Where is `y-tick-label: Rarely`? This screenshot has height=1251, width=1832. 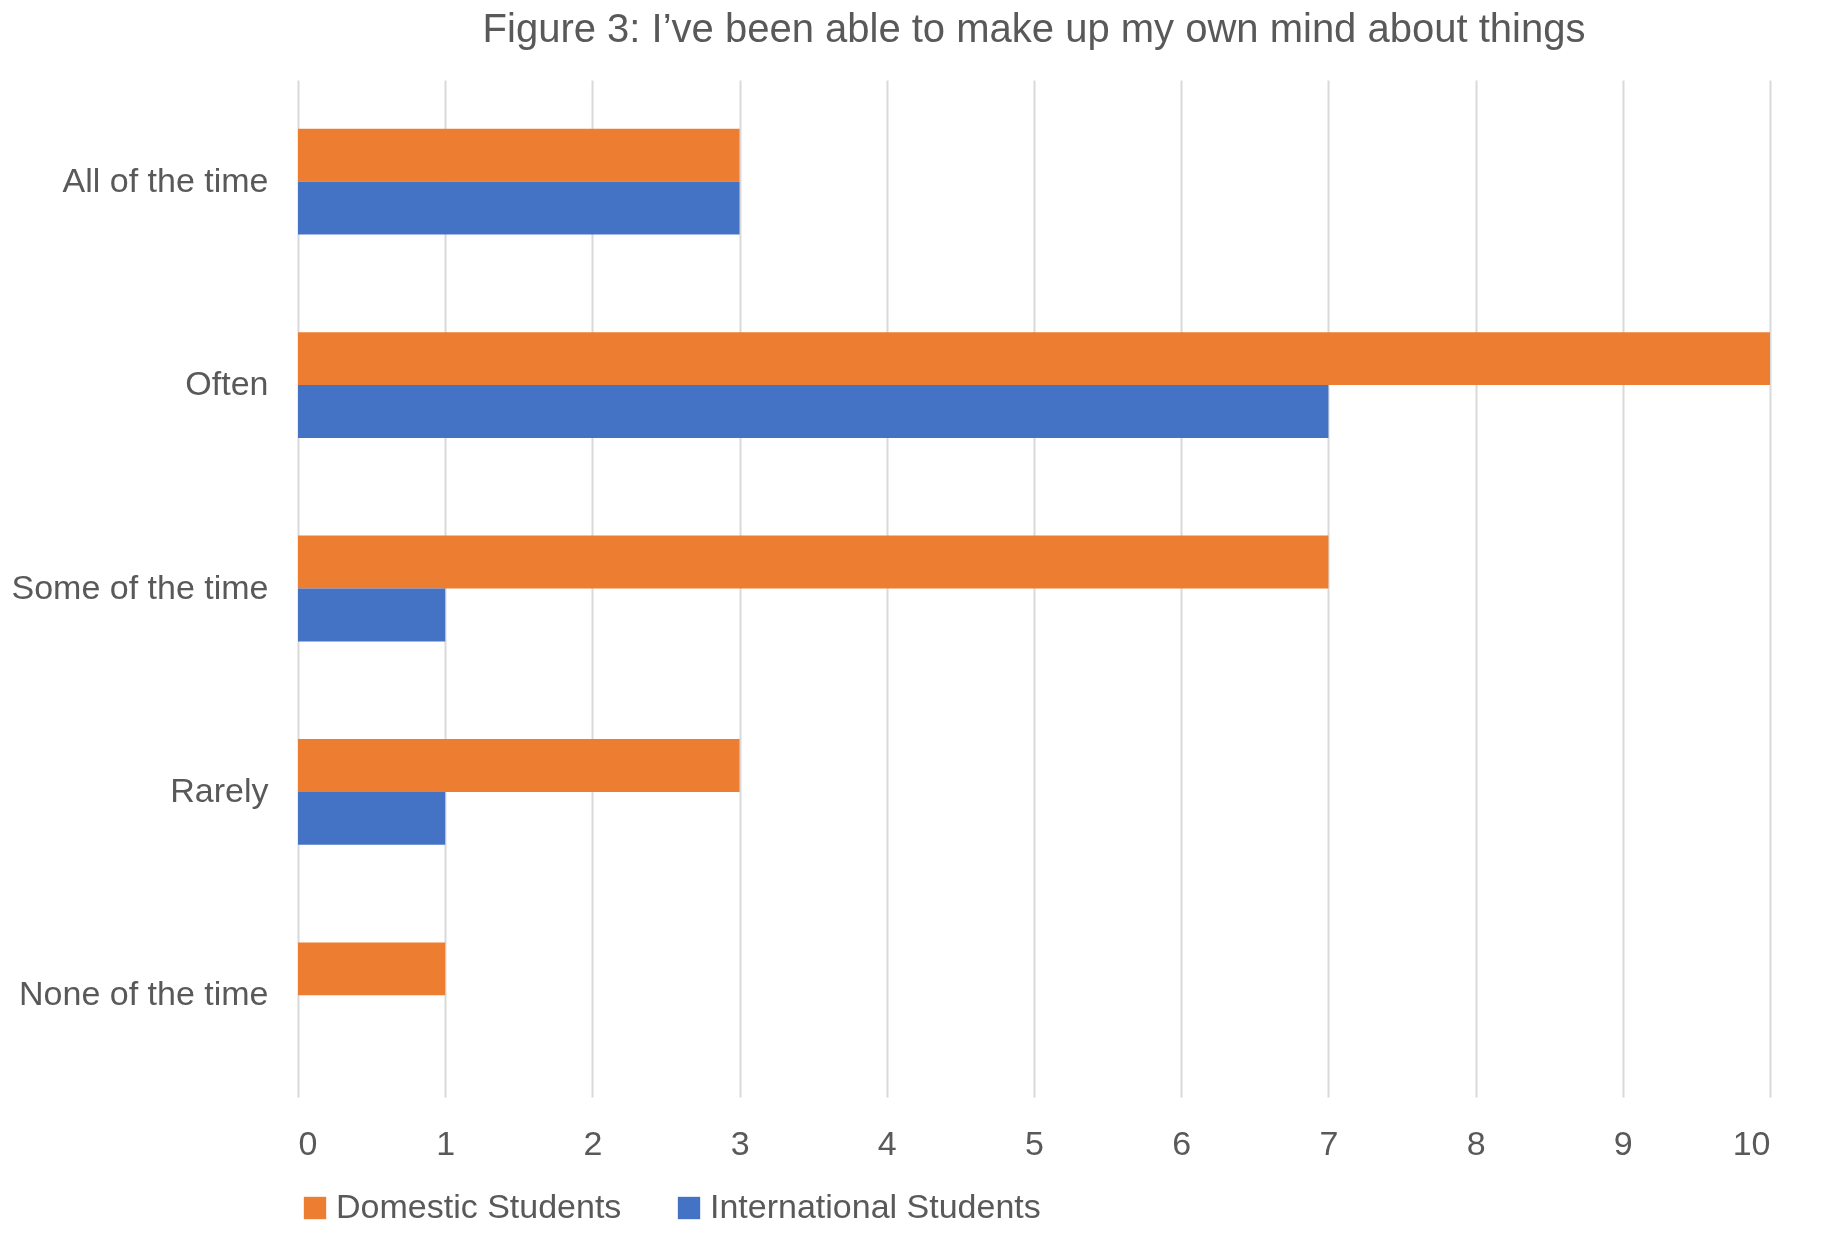
y-tick-label: Rarely is located at coordinates (219, 789).